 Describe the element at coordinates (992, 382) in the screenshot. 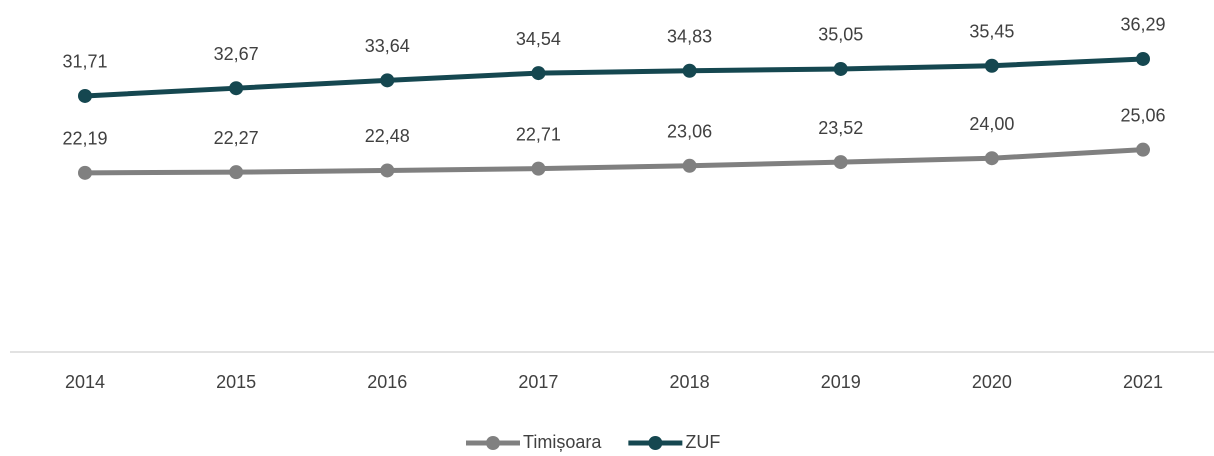

I see `x-tick-label: 2020` at that location.